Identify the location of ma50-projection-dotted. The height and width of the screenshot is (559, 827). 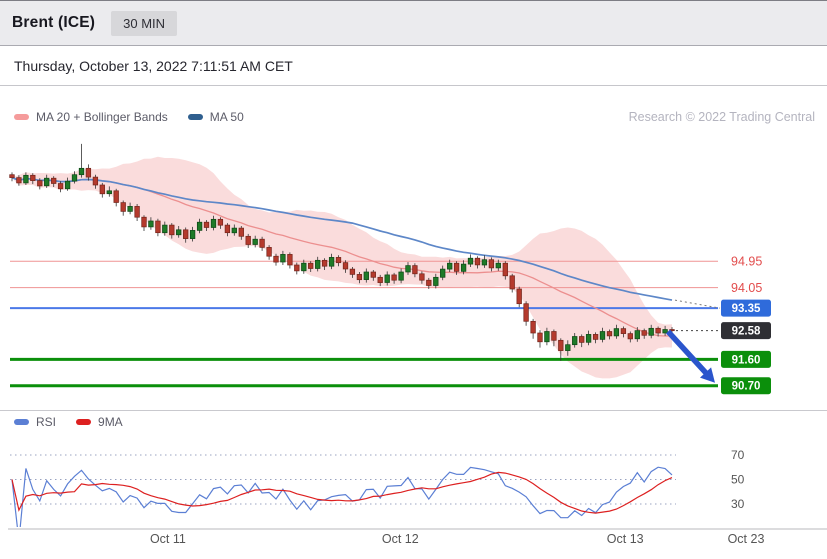
(697, 304).